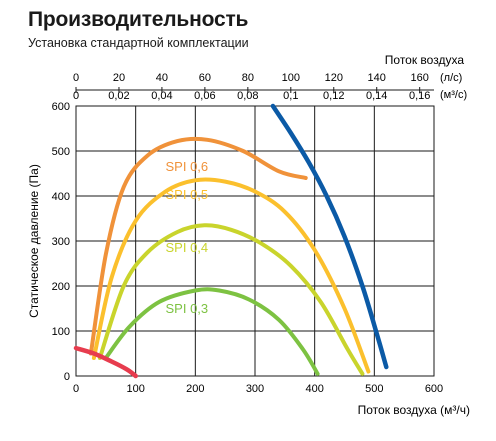 The width and height of the screenshot is (496, 441). Describe the element at coordinates (314, 389) in the screenshot. I see `x-tick-label: 400` at that location.